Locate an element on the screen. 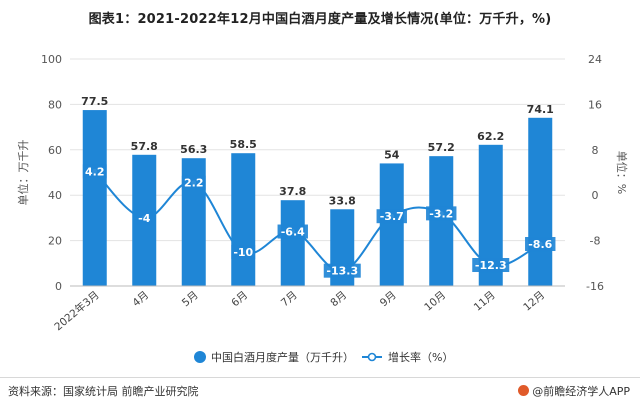 This screenshot has height=409, width=640. legend-bar-icon is located at coordinates (200, 357).